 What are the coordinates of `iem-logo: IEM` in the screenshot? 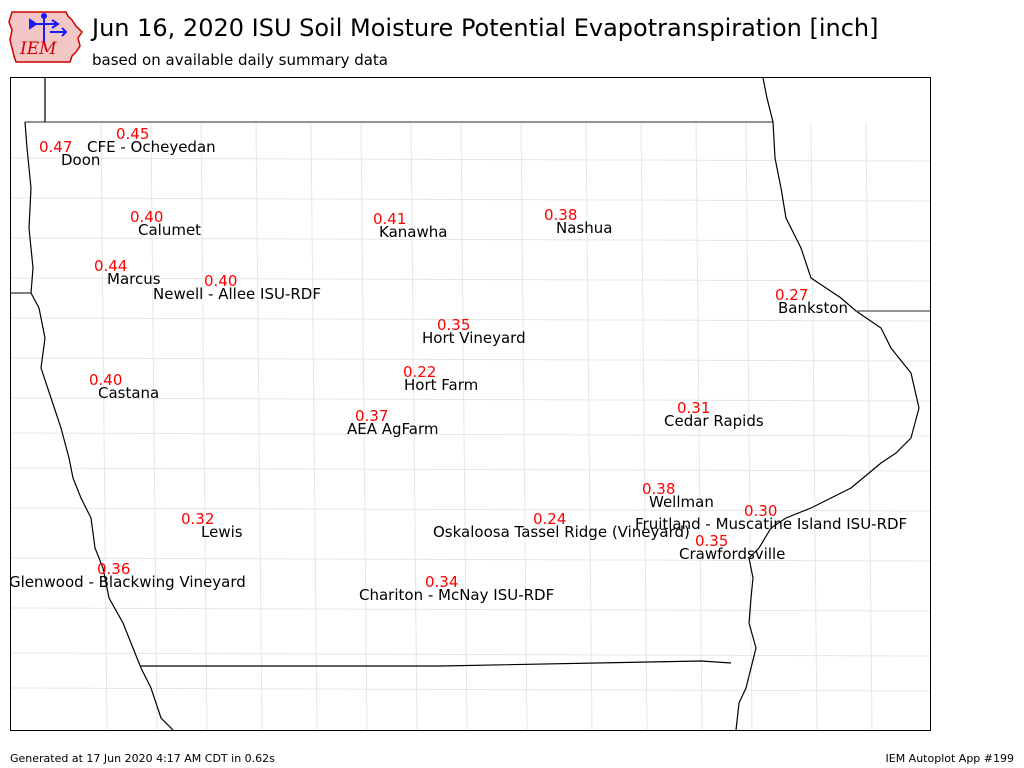 It's located at (45, 37).